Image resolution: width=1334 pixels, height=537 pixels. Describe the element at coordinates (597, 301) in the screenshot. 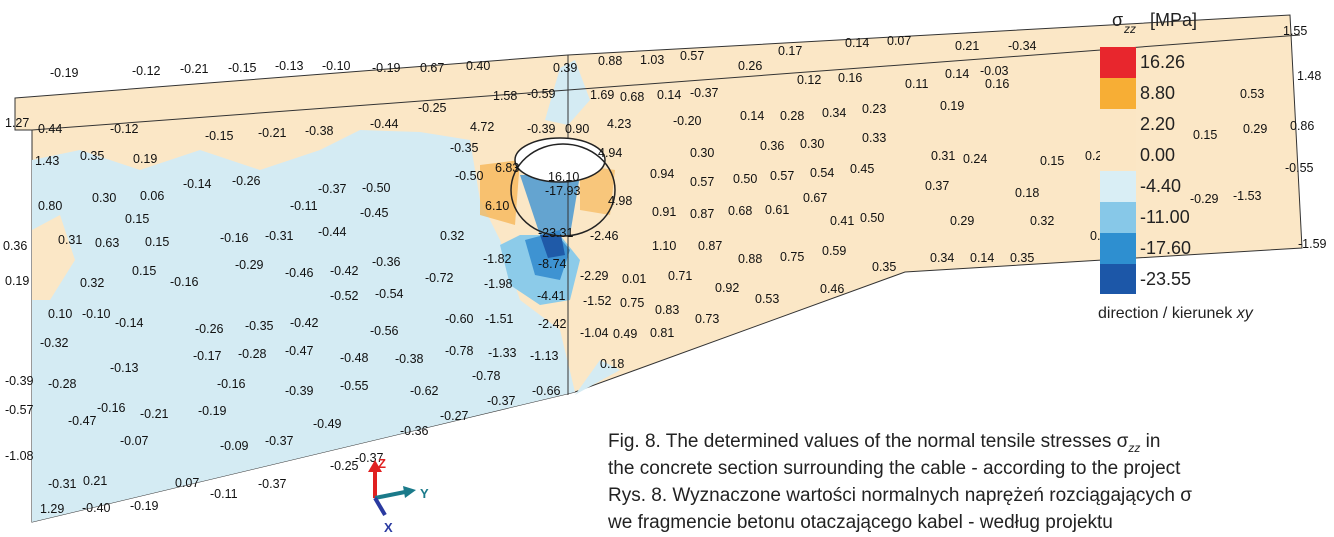

I see `stress-label: -1.52` at that location.